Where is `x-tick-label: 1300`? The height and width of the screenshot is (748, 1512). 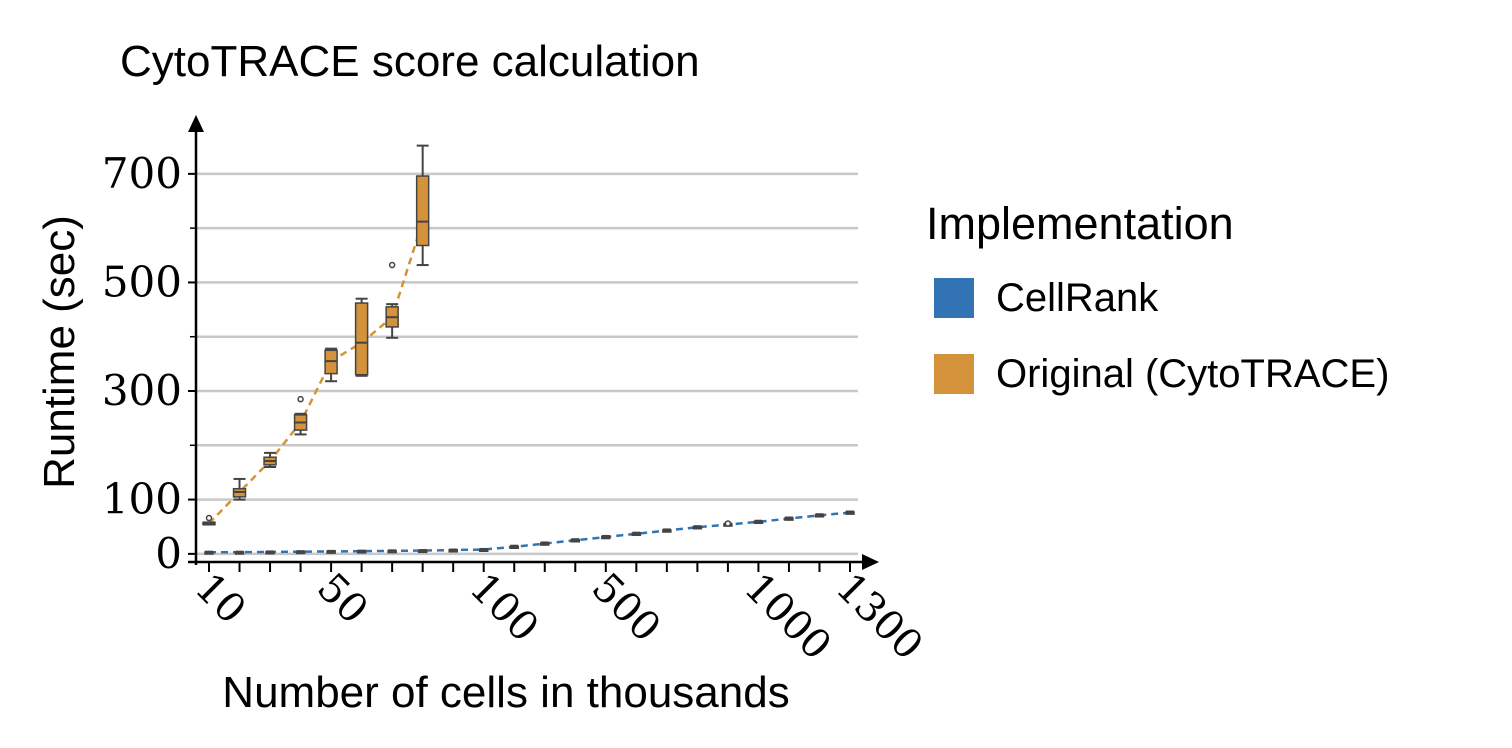
x-tick-label: 1300 is located at coordinates (879, 617).